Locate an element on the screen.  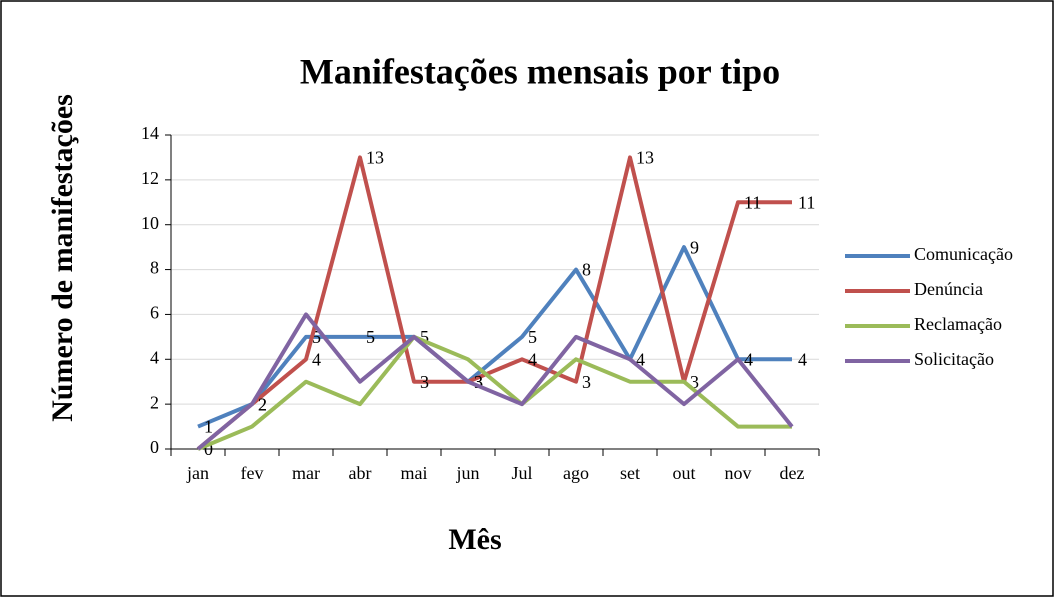
x-tick-label: Jul is located at coordinates (521, 473).